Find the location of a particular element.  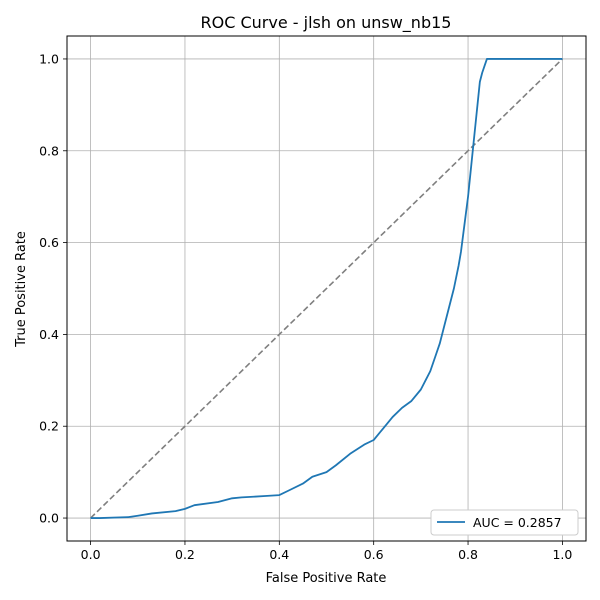

x-tick-label: 0.0 is located at coordinates (91, 554).